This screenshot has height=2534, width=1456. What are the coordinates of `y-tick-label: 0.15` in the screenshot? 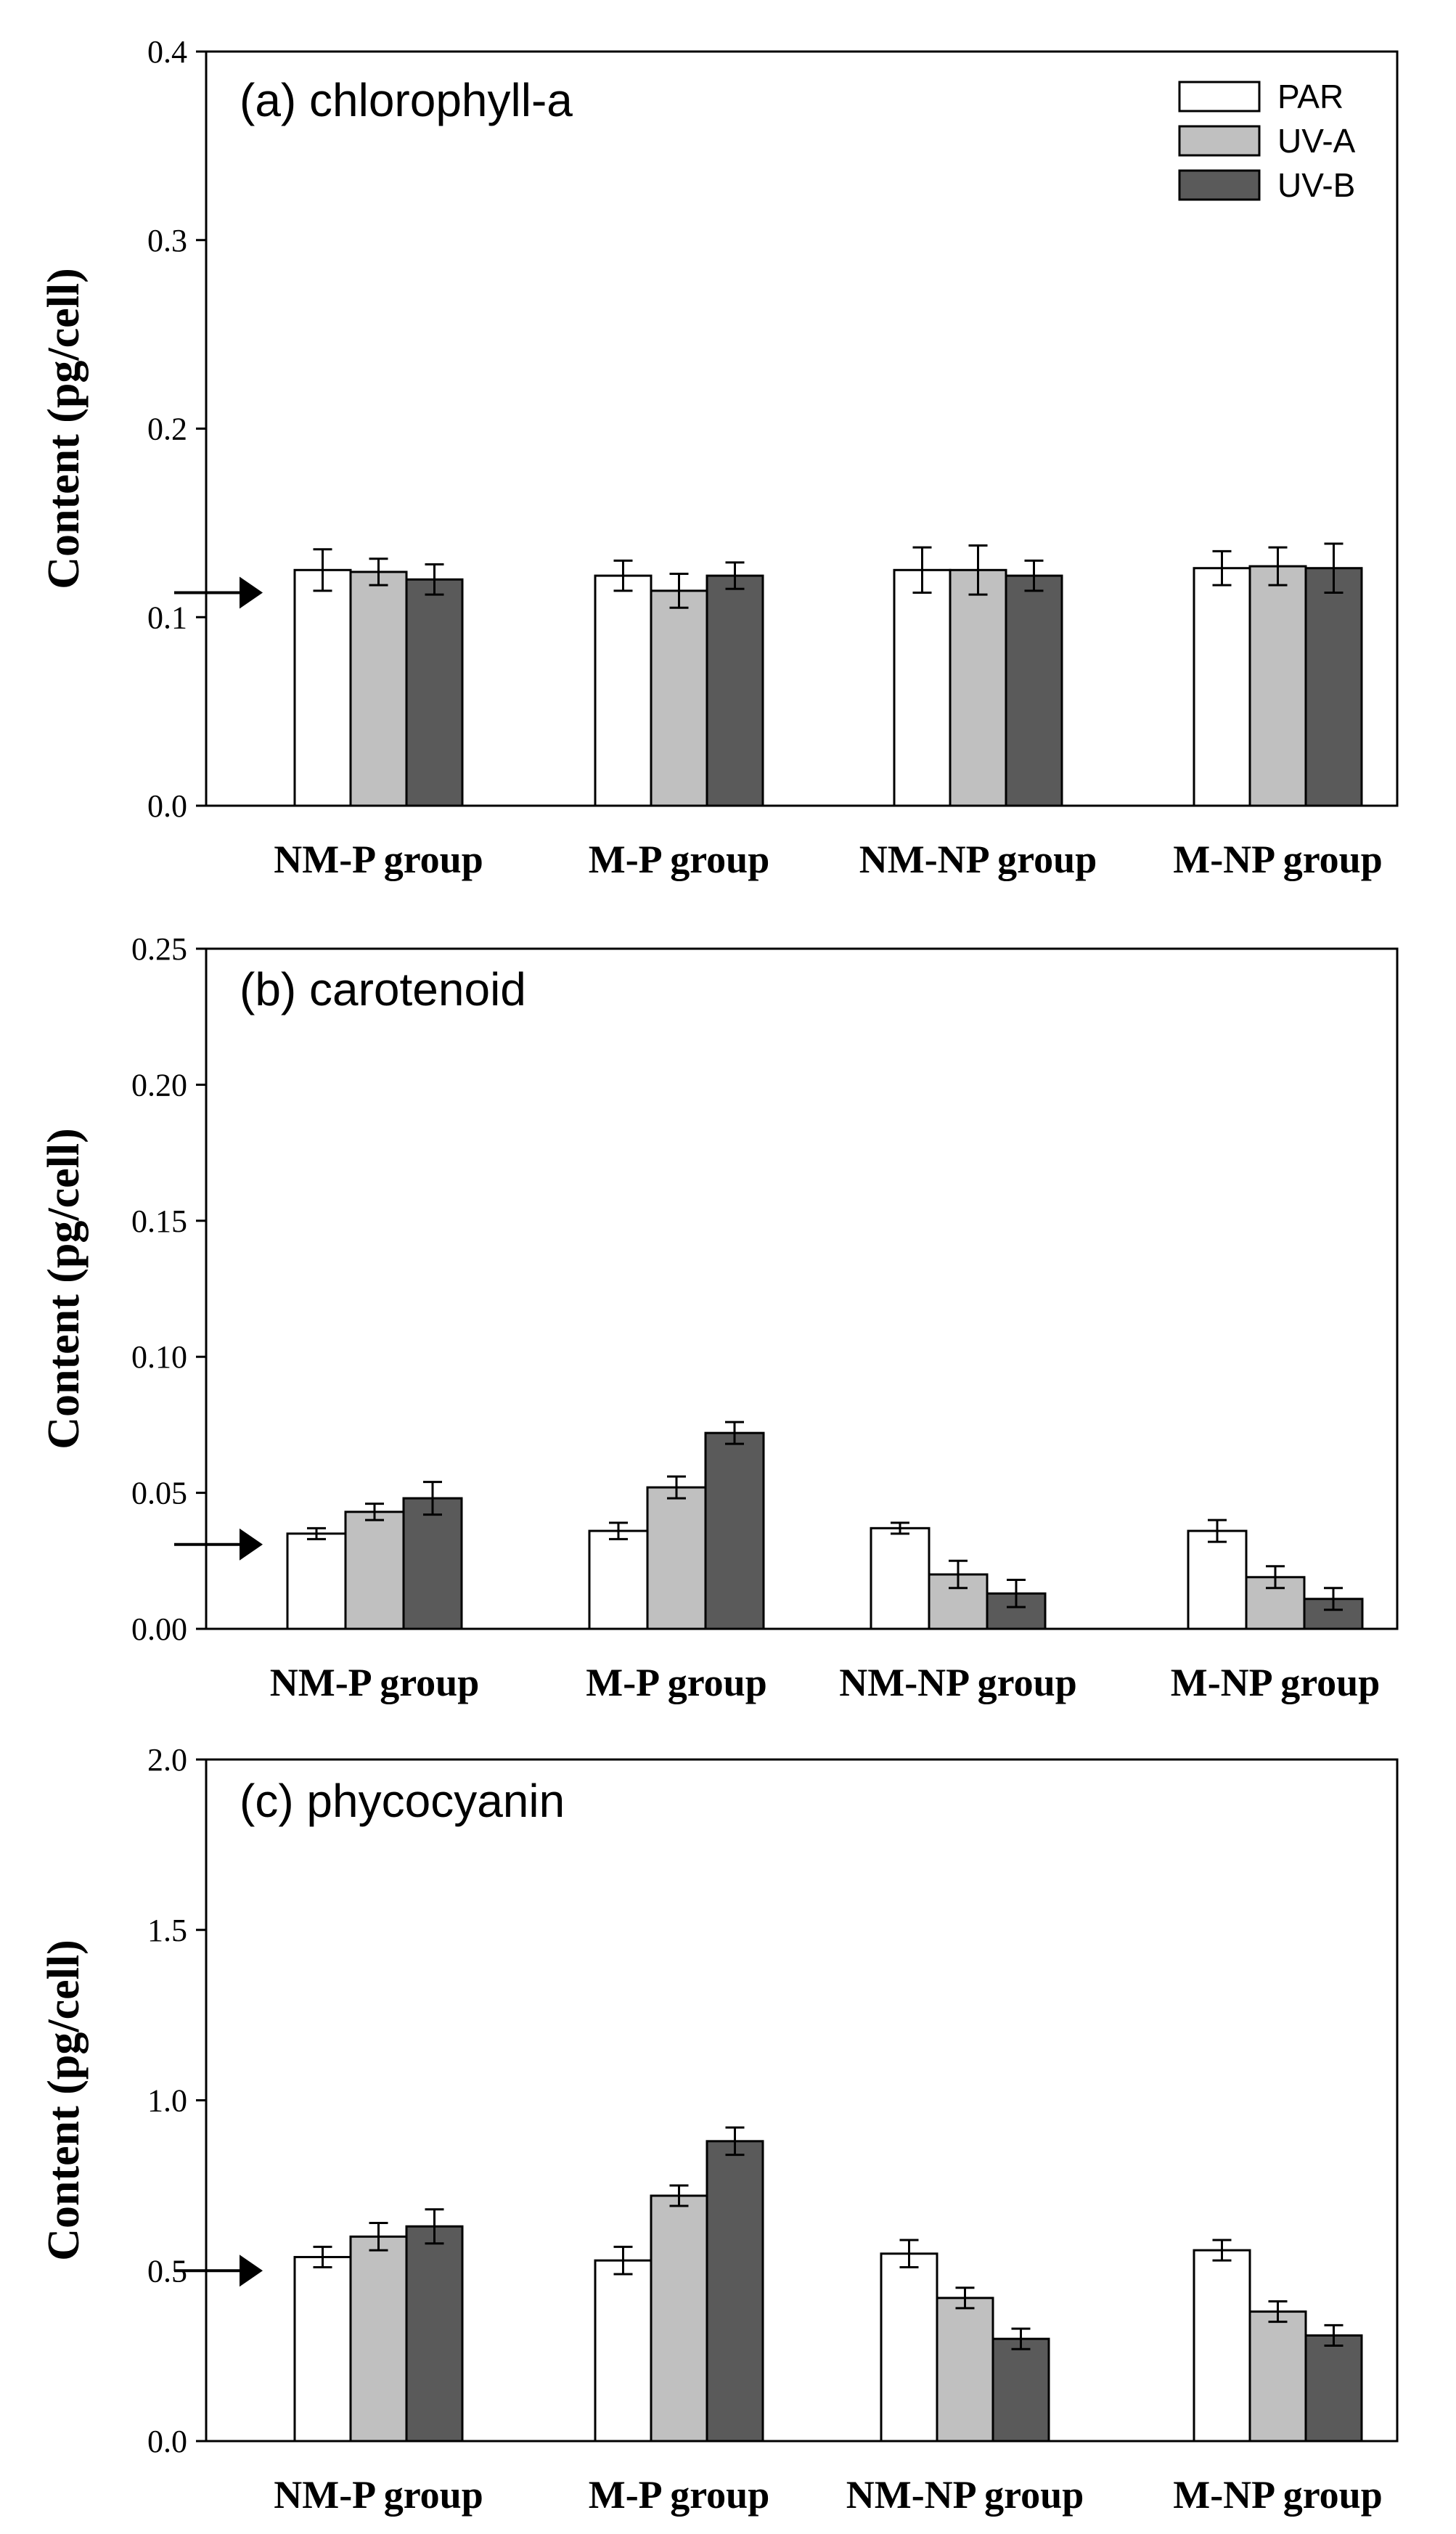 It's located at (159, 1221).